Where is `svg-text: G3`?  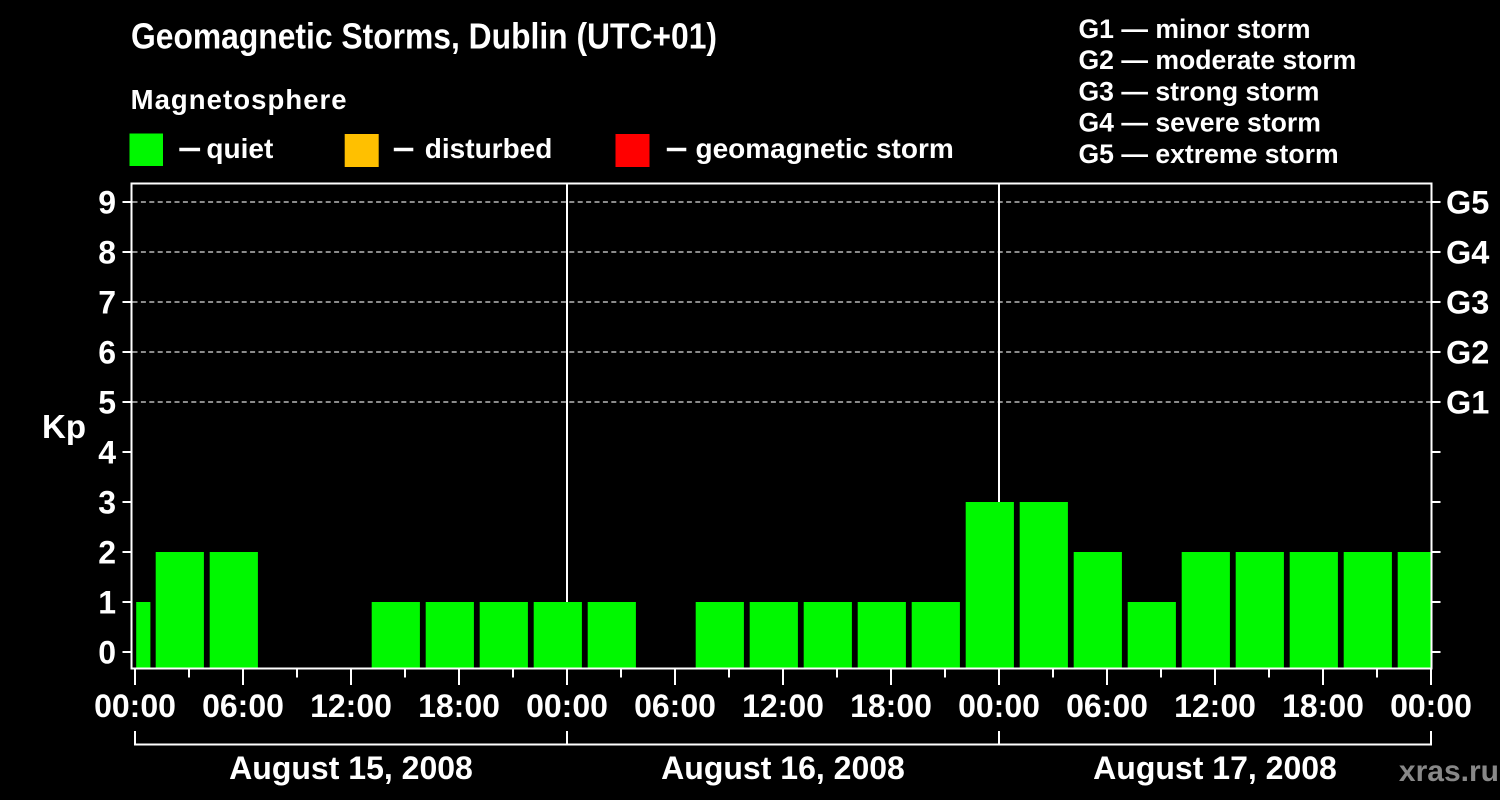
svg-text: G3 is located at coordinates (1467, 303).